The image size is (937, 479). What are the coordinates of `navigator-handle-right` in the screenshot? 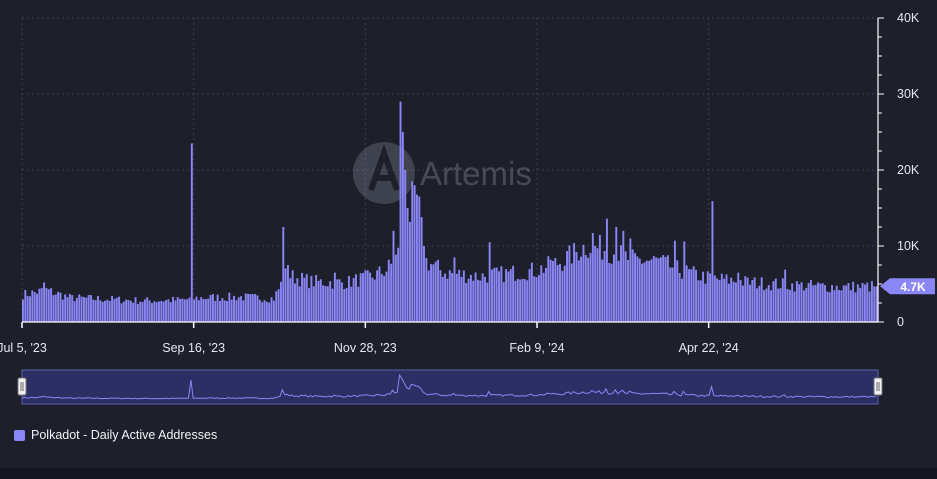 It's located at (878, 386).